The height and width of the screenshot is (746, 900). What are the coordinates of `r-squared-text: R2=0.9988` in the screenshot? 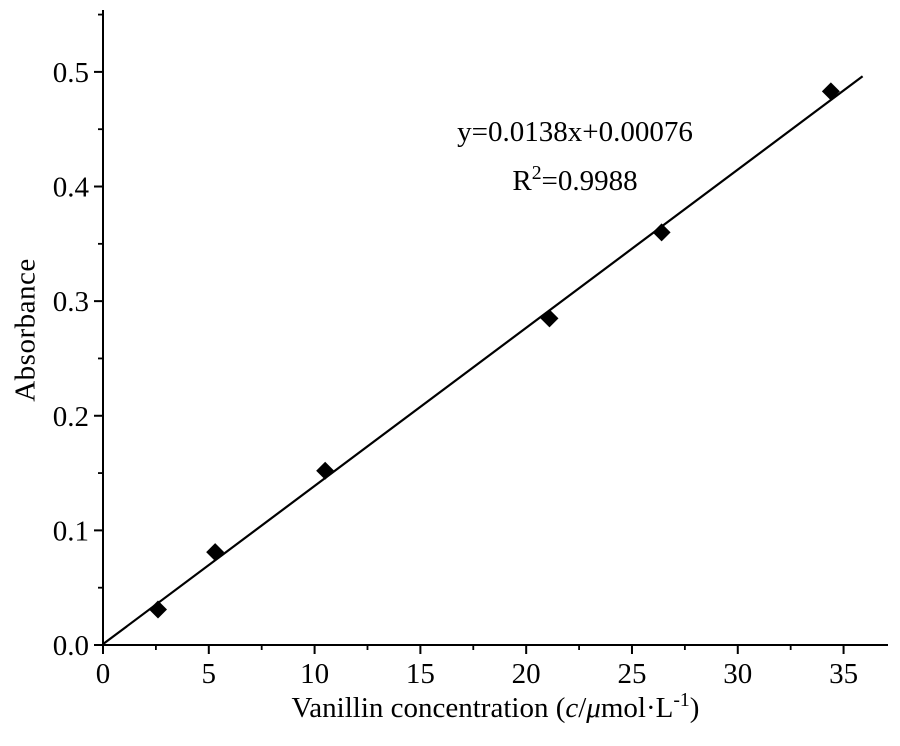 It's located at (575, 181).